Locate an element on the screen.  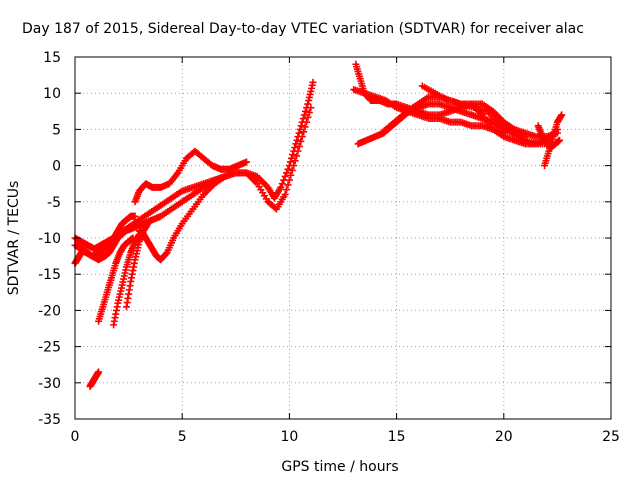
x-tick-label: 25 is located at coordinates (611, 437).